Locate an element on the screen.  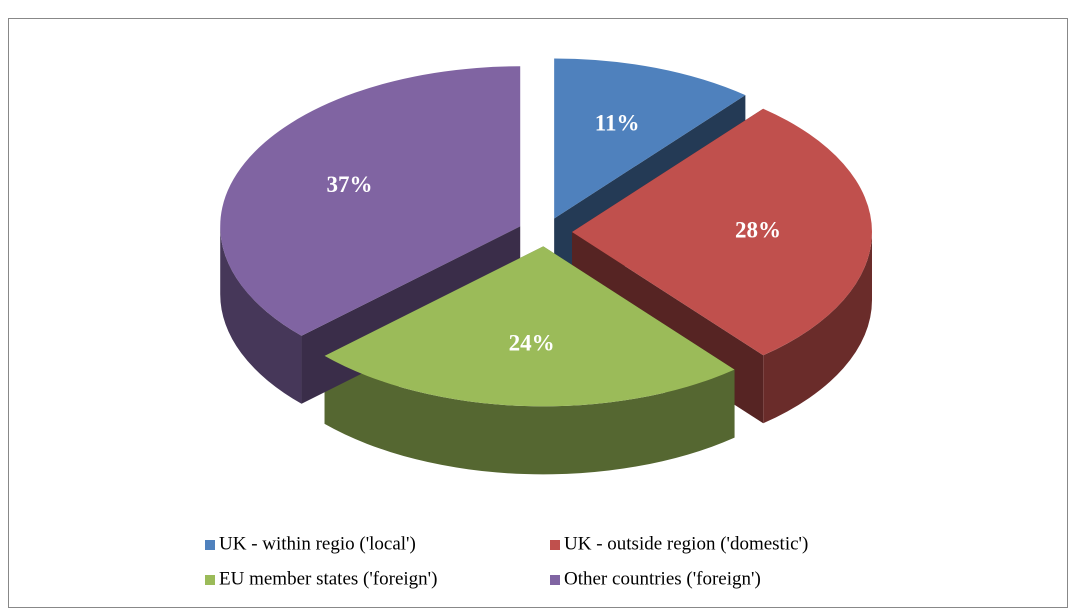
legend-label: EU member states ('foreign') is located at coordinates (328, 578).